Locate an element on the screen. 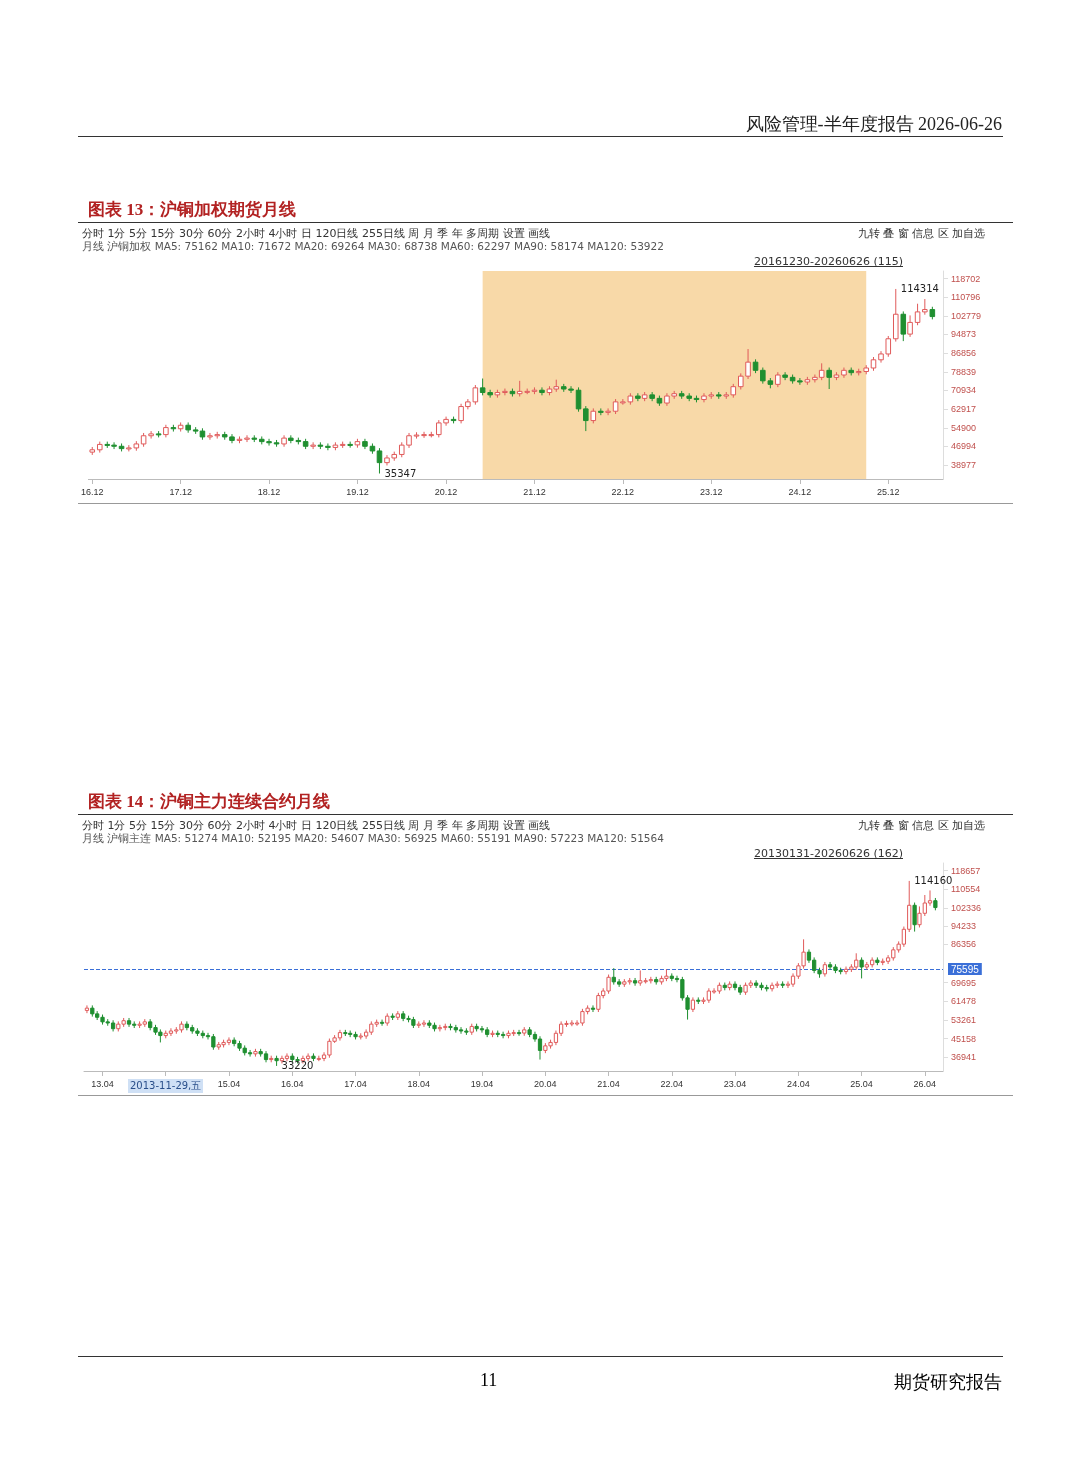 The height and width of the screenshot is (1466, 1080). y-tick-label: 70934 is located at coordinates (964, 390).